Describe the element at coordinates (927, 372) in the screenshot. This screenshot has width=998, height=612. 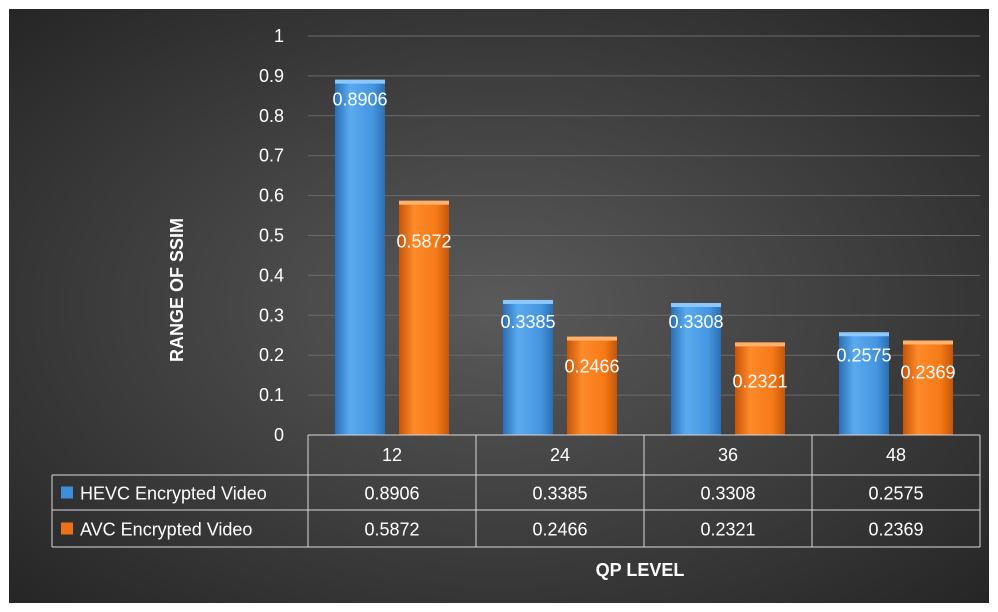
I see `data-label: 0.2369` at that location.